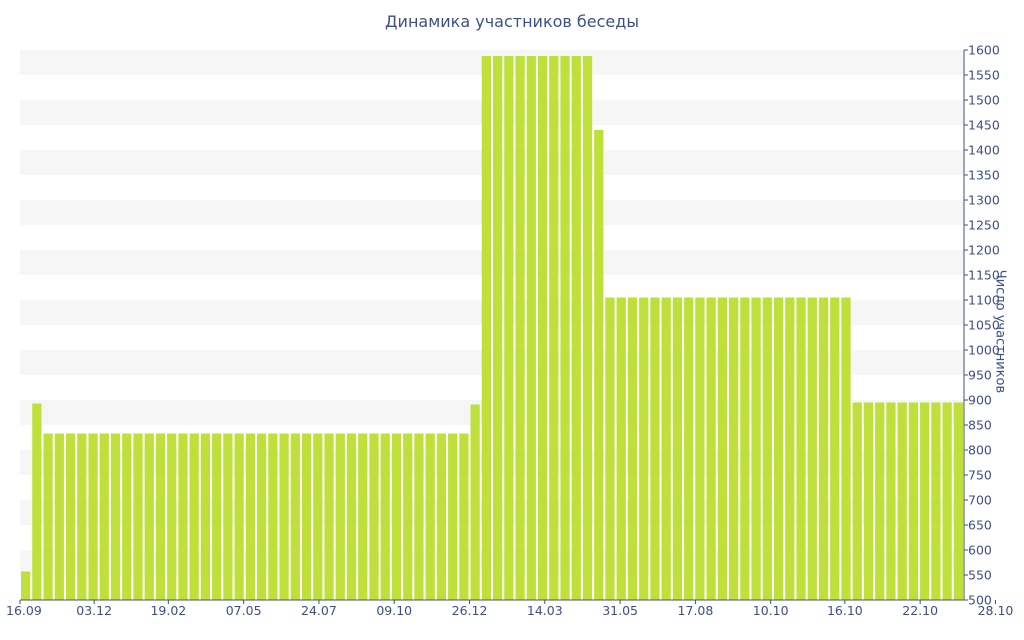 This screenshot has width=1024, height=640. I want to click on y-tick-label: 1150, so click(984, 275).